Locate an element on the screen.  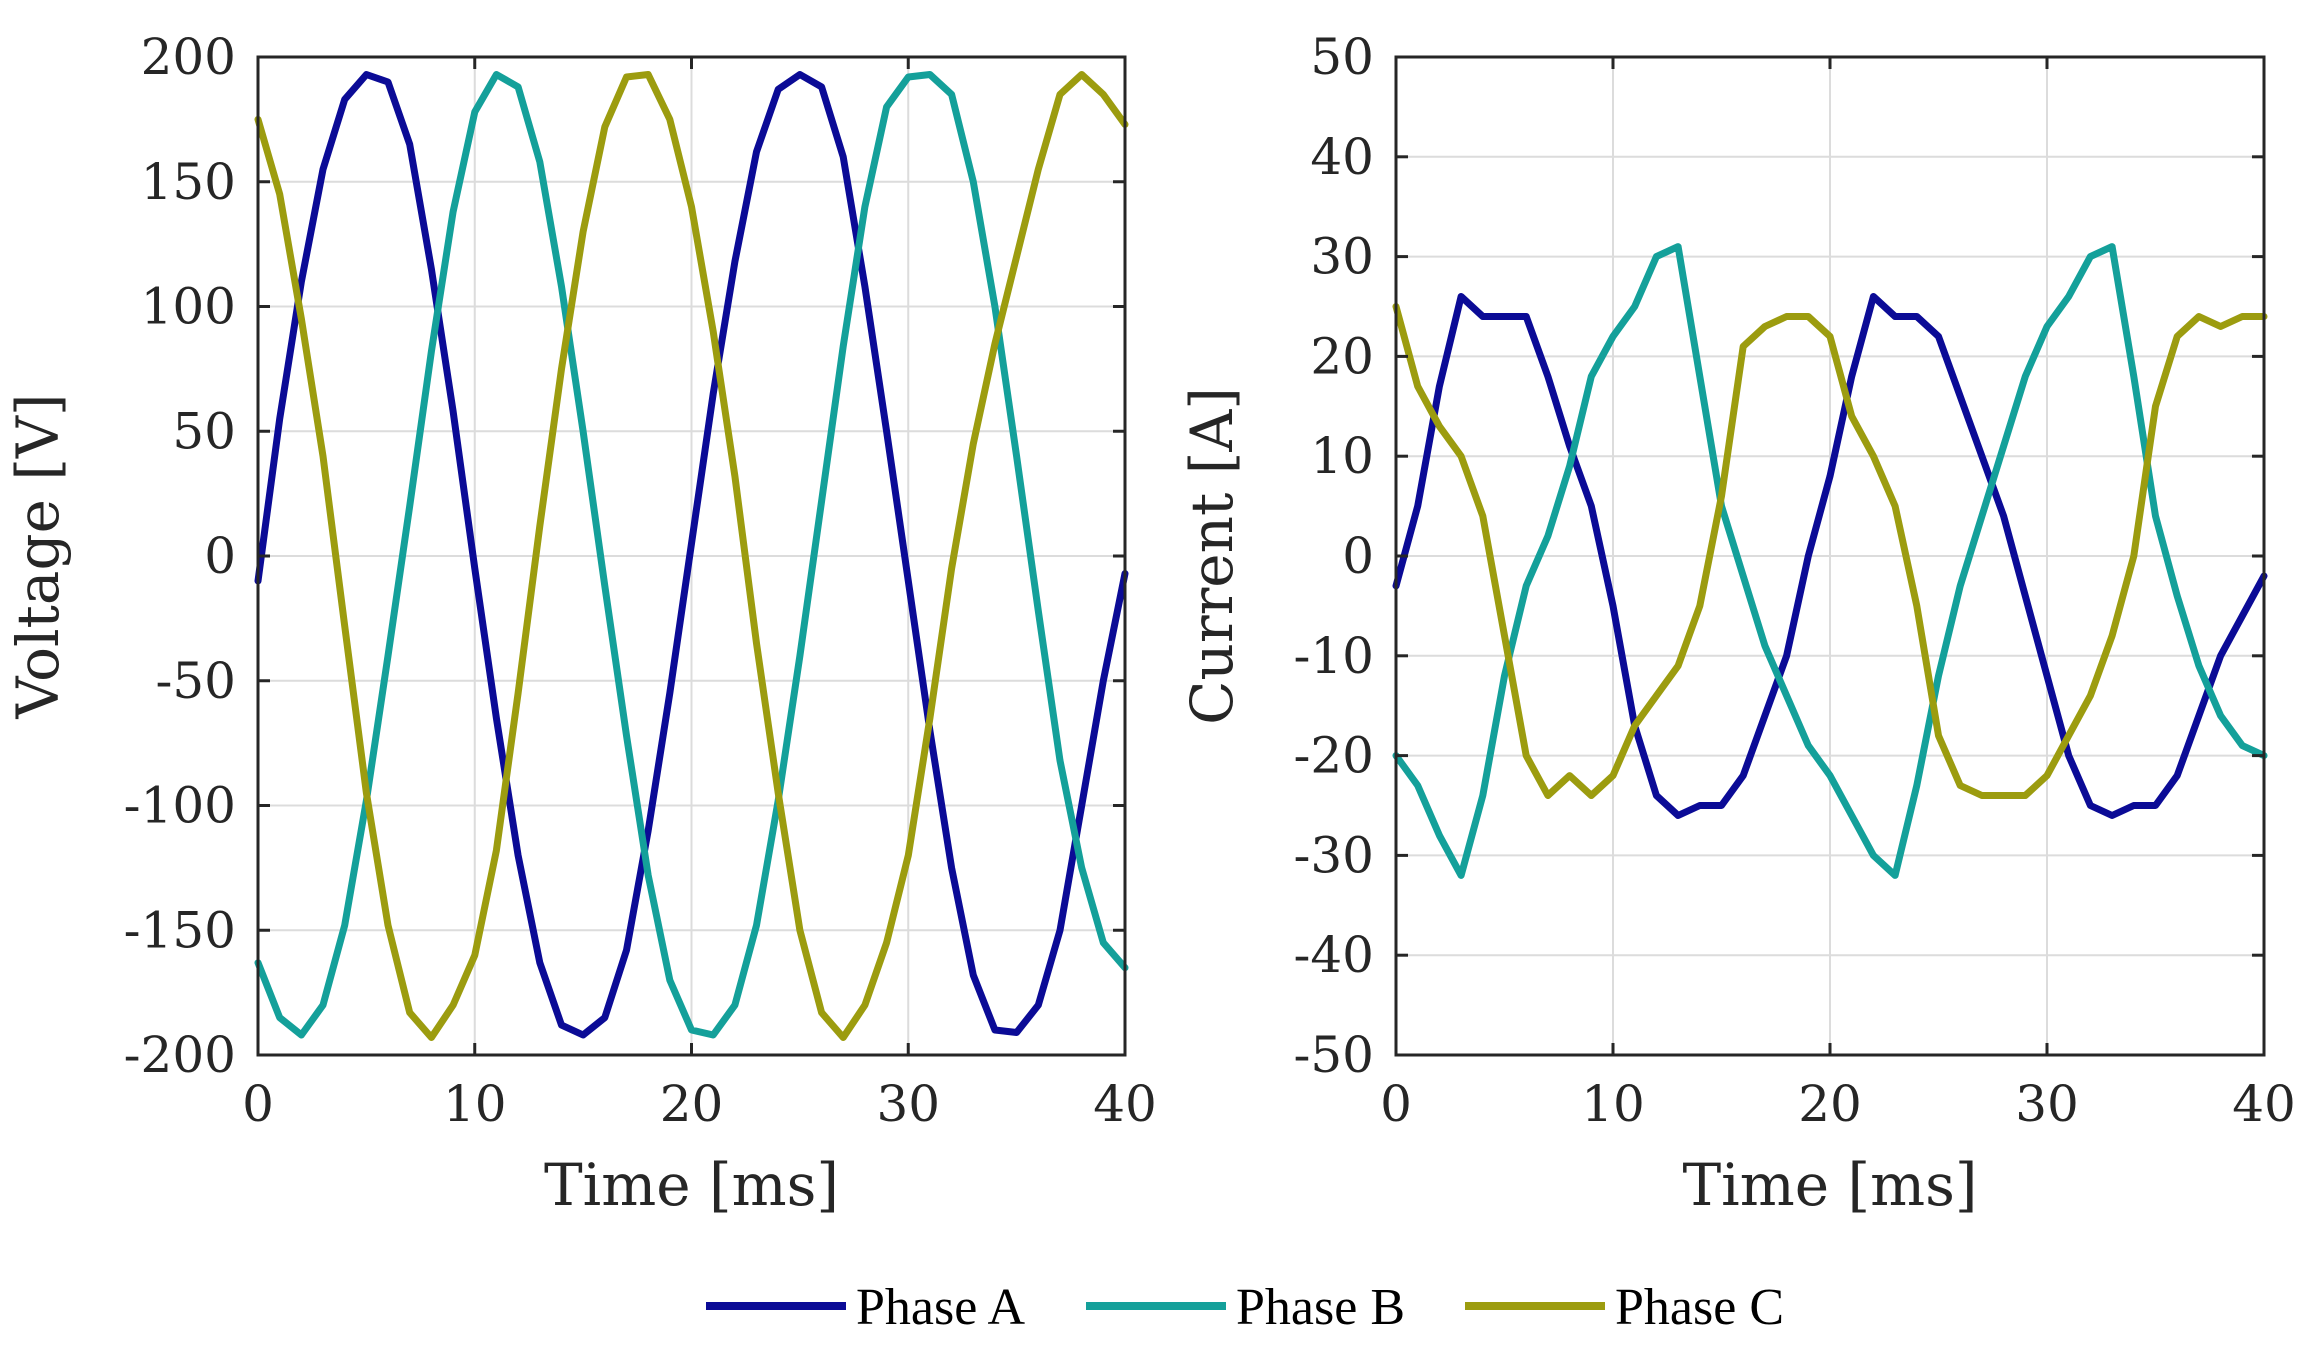
y-tick-label: 150 is located at coordinates (188, 182).